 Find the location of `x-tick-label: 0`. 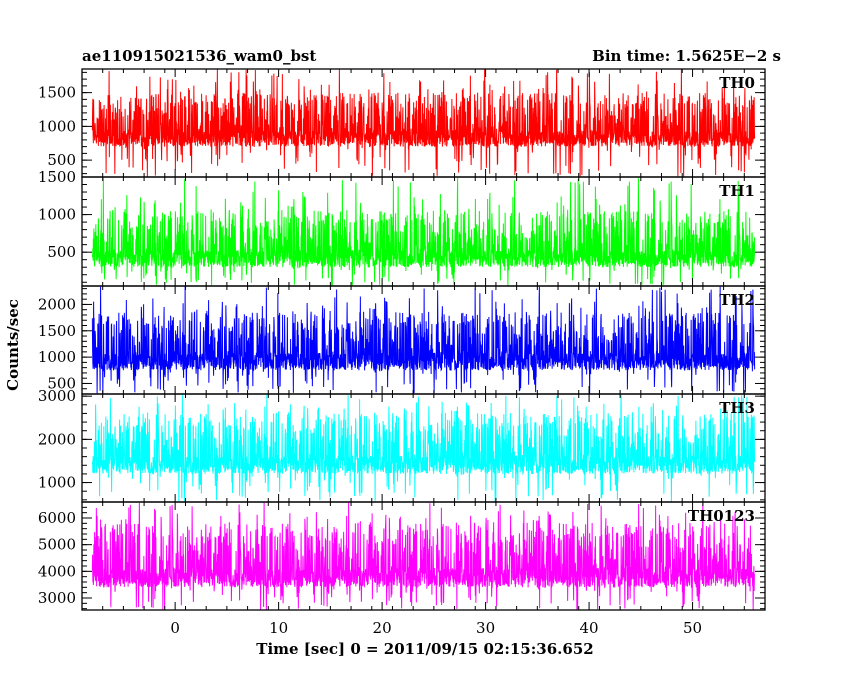

x-tick-label: 0 is located at coordinates (175, 628).